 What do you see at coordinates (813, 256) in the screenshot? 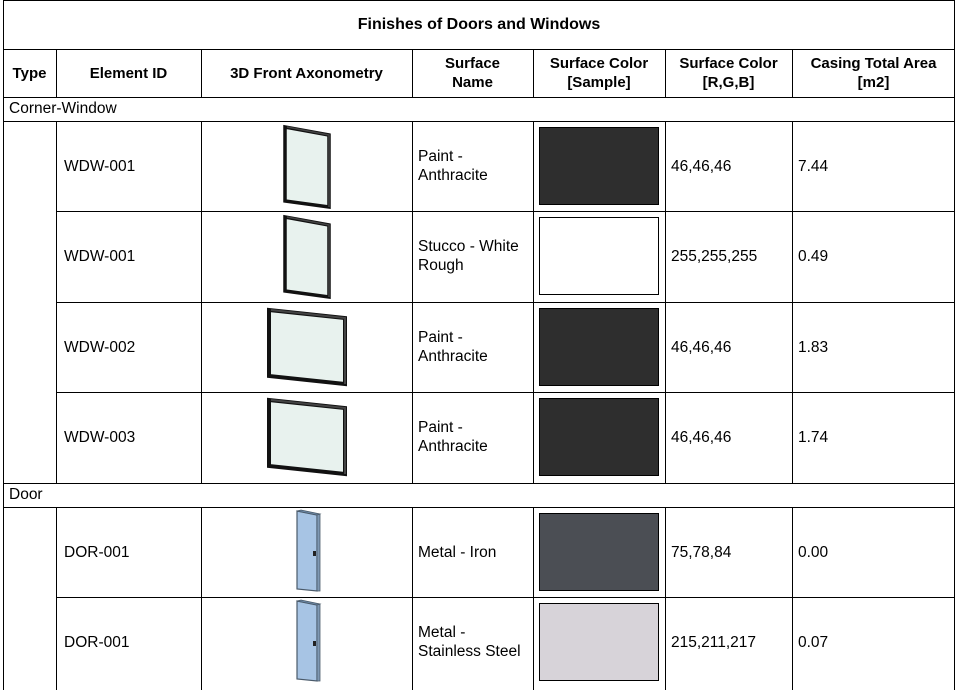
I see `casing-area-cell: 0.49` at bounding box center [813, 256].